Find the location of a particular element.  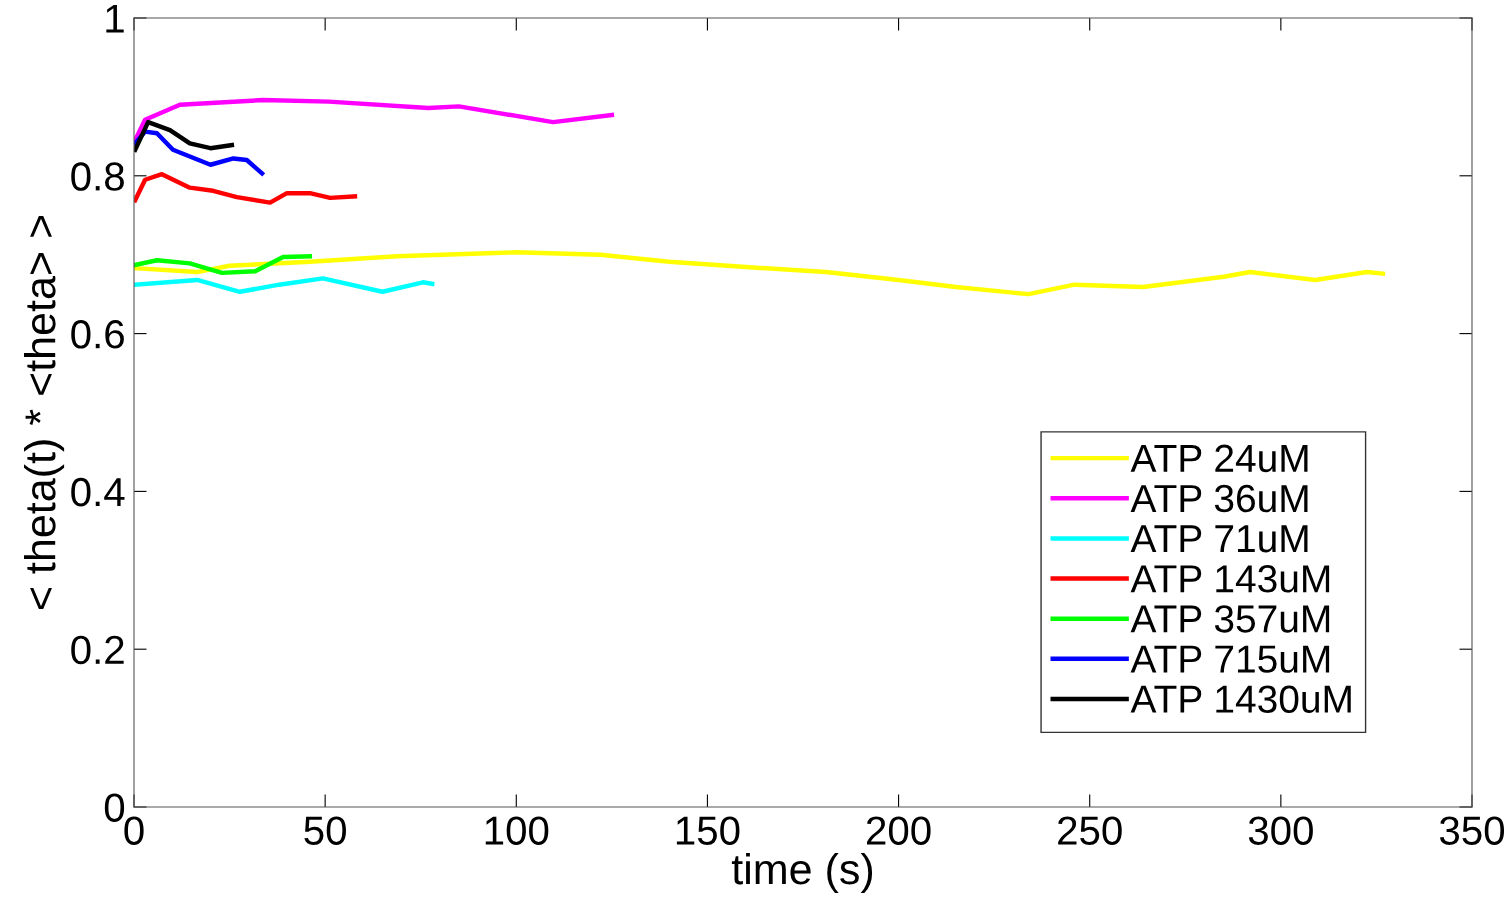

legend-label: ATP 24uM is located at coordinates (1219, 458).